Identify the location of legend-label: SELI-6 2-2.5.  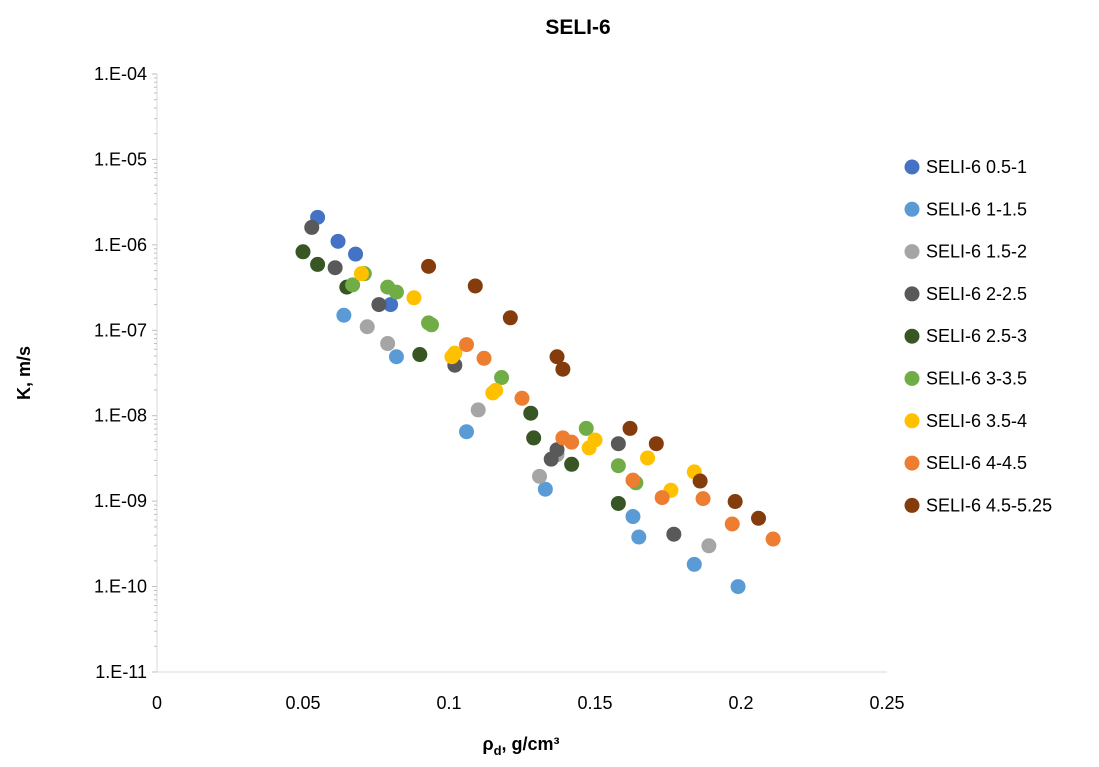
(976, 294).